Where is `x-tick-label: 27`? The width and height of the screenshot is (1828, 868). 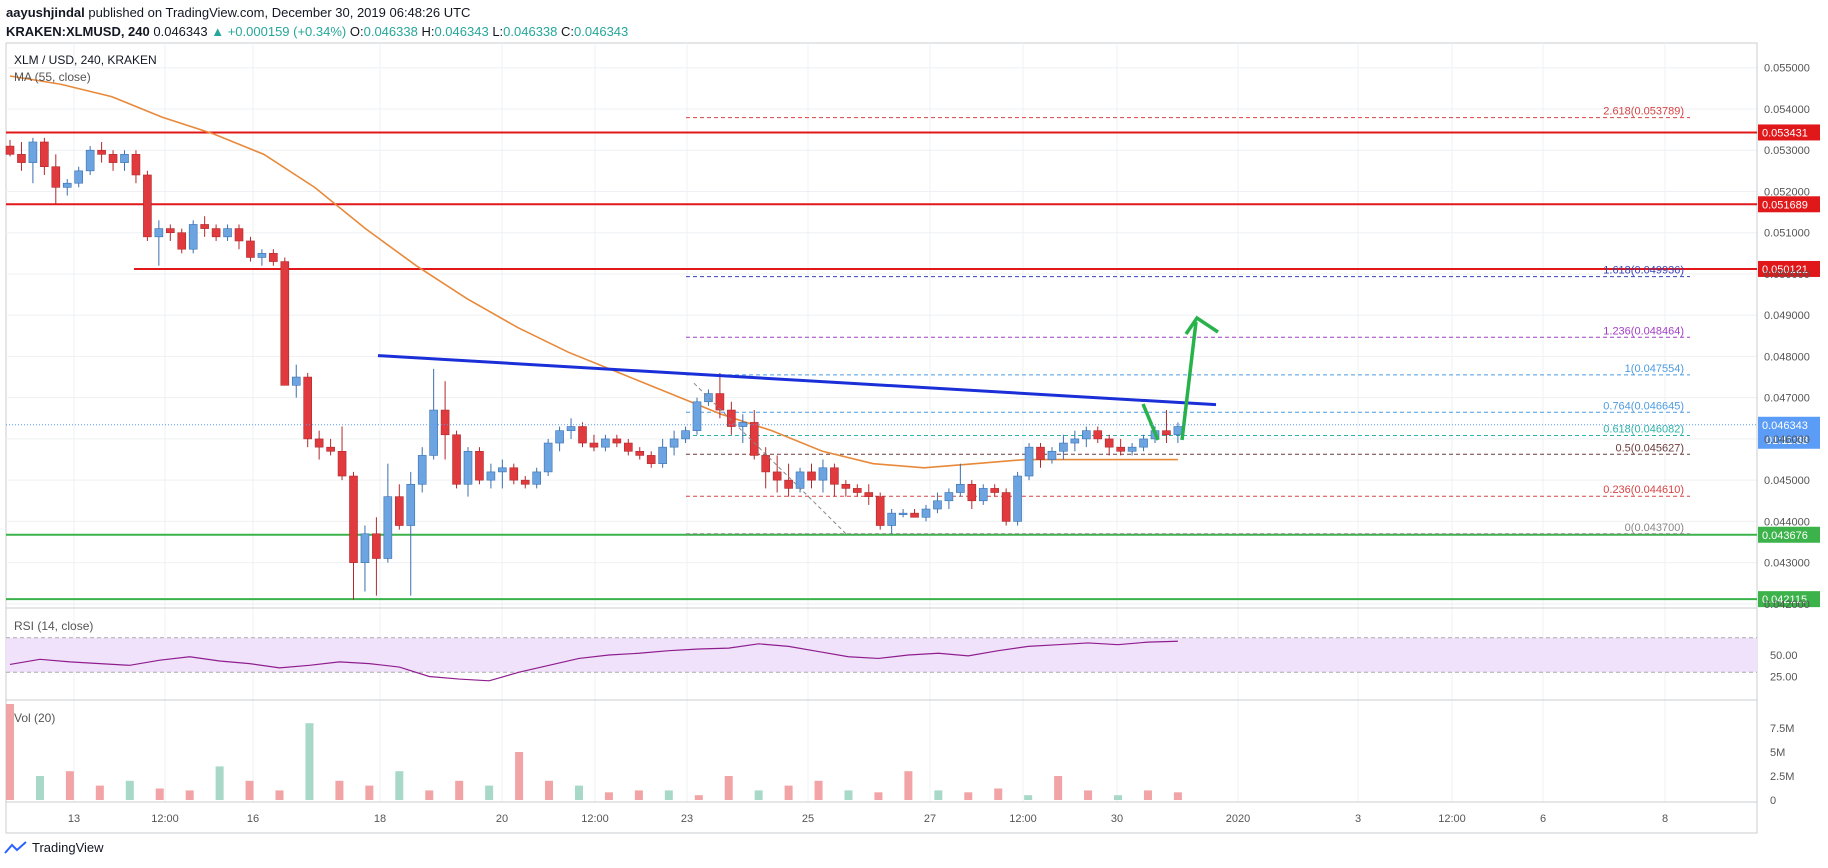 x-tick-label: 27 is located at coordinates (930, 819).